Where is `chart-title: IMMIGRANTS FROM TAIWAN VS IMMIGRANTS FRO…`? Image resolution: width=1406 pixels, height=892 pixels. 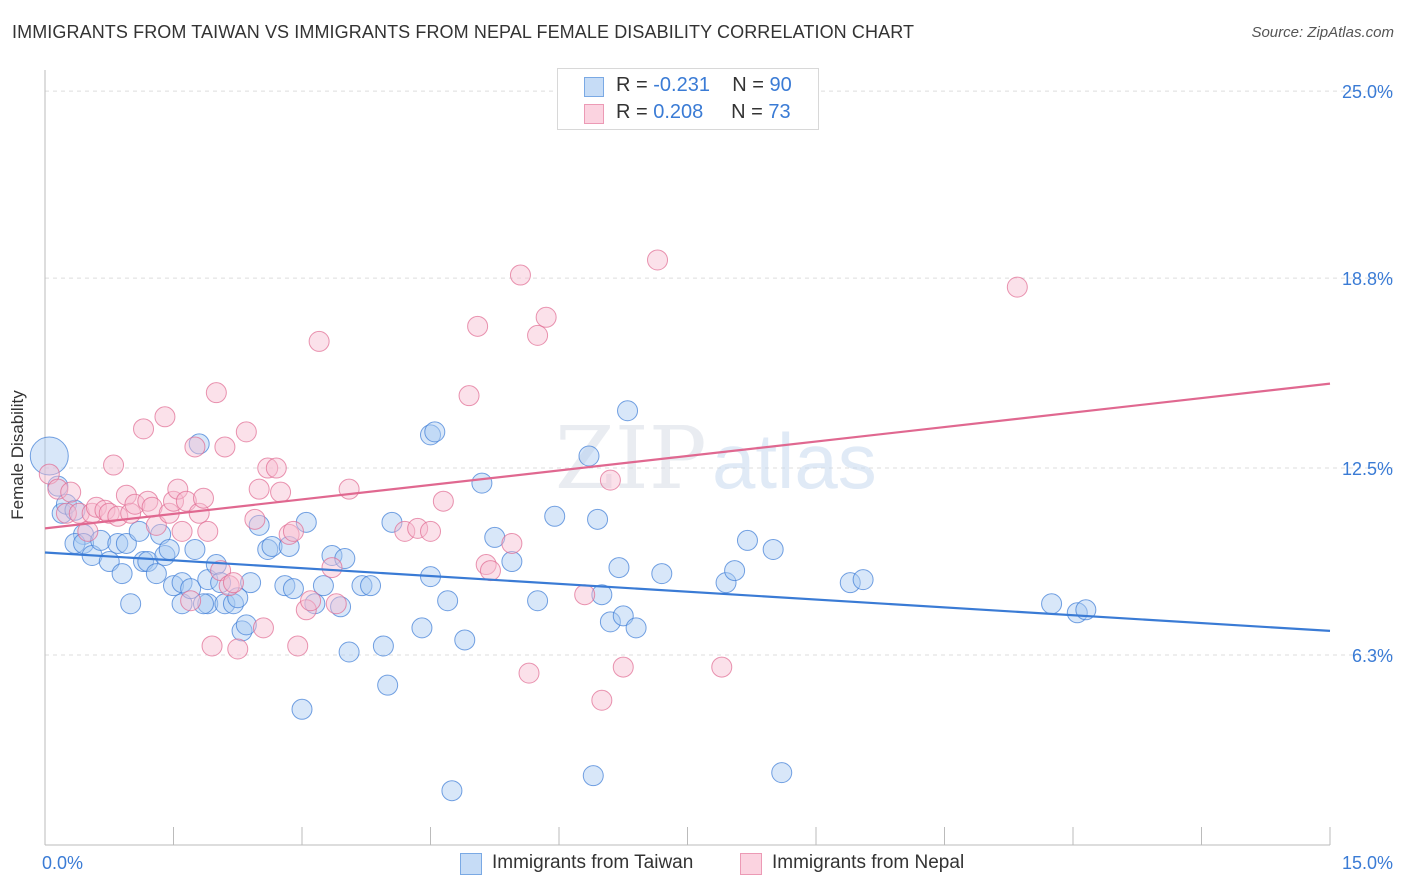 chart-title: IMMIGRANTS FROM TAIWAN VS IMMIGRANTS FRO… is located at coordinates (463, 32).